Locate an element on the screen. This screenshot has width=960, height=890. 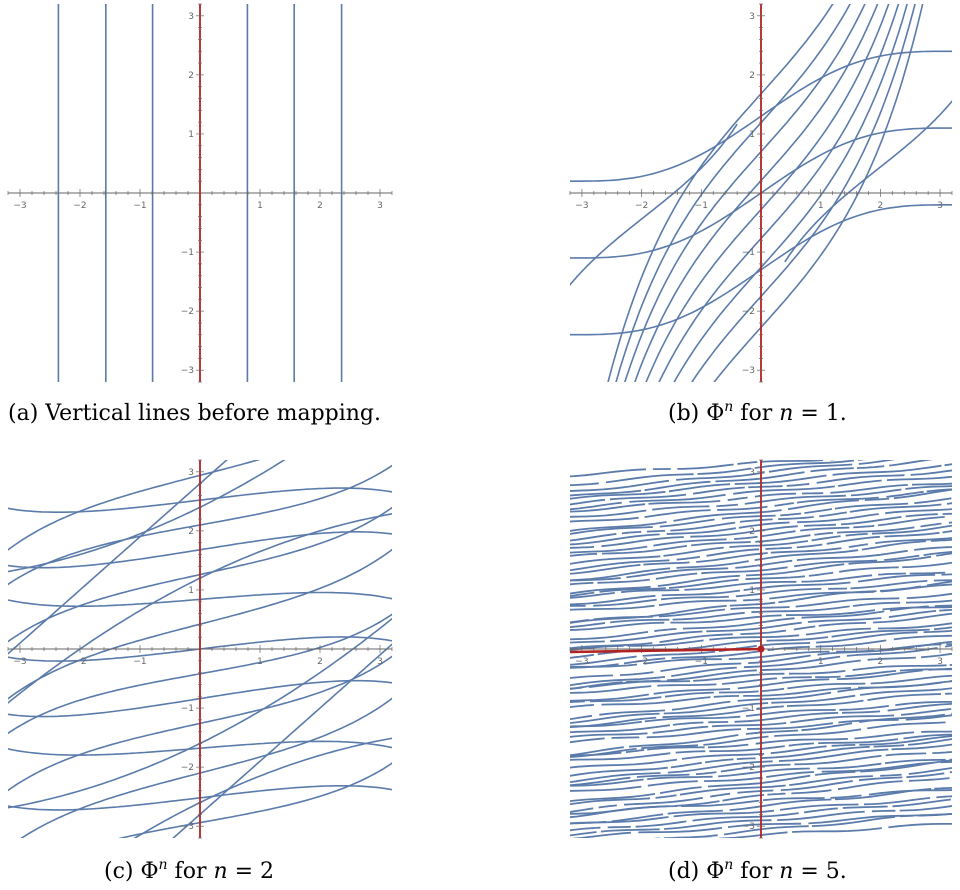
y-tick-label: 2 is located at coordinates (752, 532).